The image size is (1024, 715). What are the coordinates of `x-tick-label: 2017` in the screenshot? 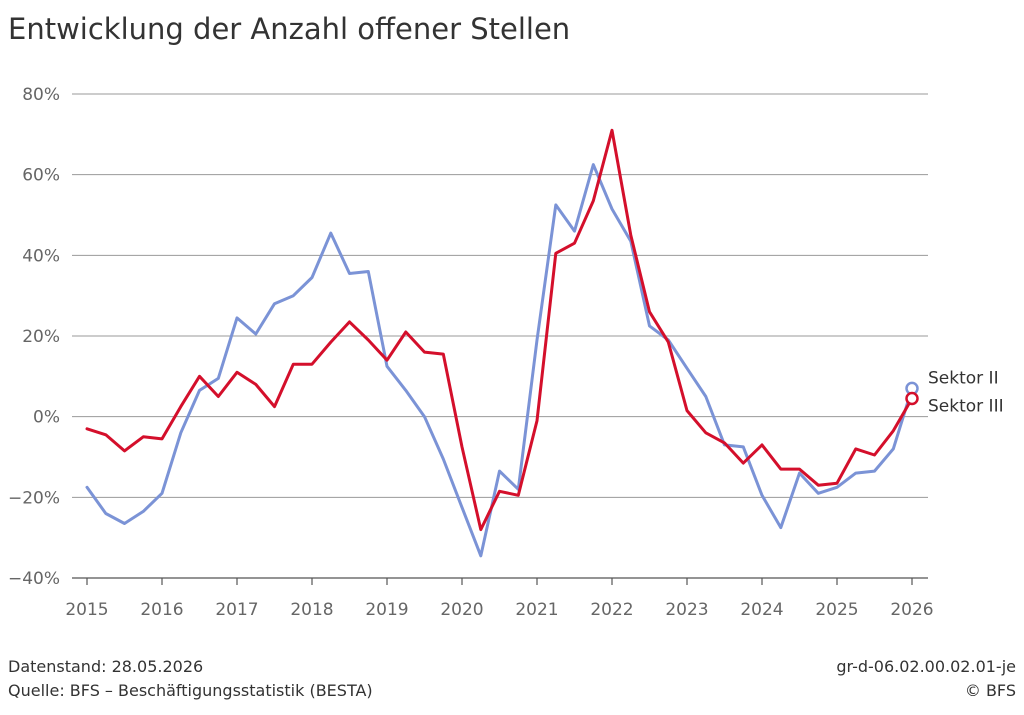 It's located at (236, 610).